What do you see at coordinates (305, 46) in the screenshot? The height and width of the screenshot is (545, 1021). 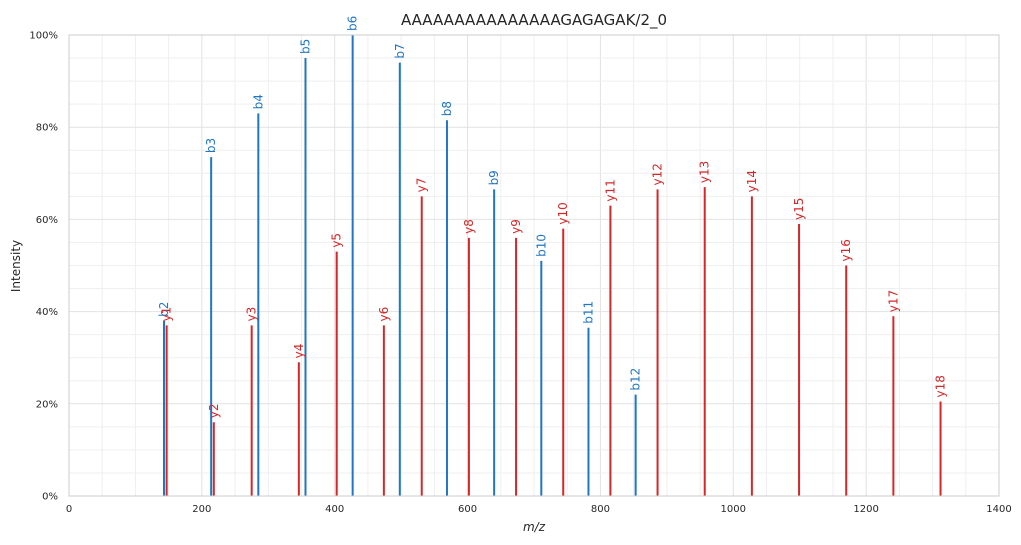 I see `peak-label-b5: b5` at bounding box center [305, 46].